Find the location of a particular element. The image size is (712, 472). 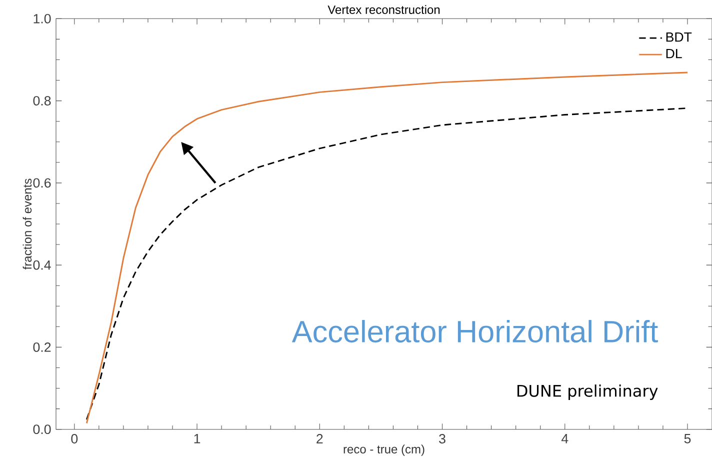

y-axis-title: fraction of events is located at coordinates (27, 224).